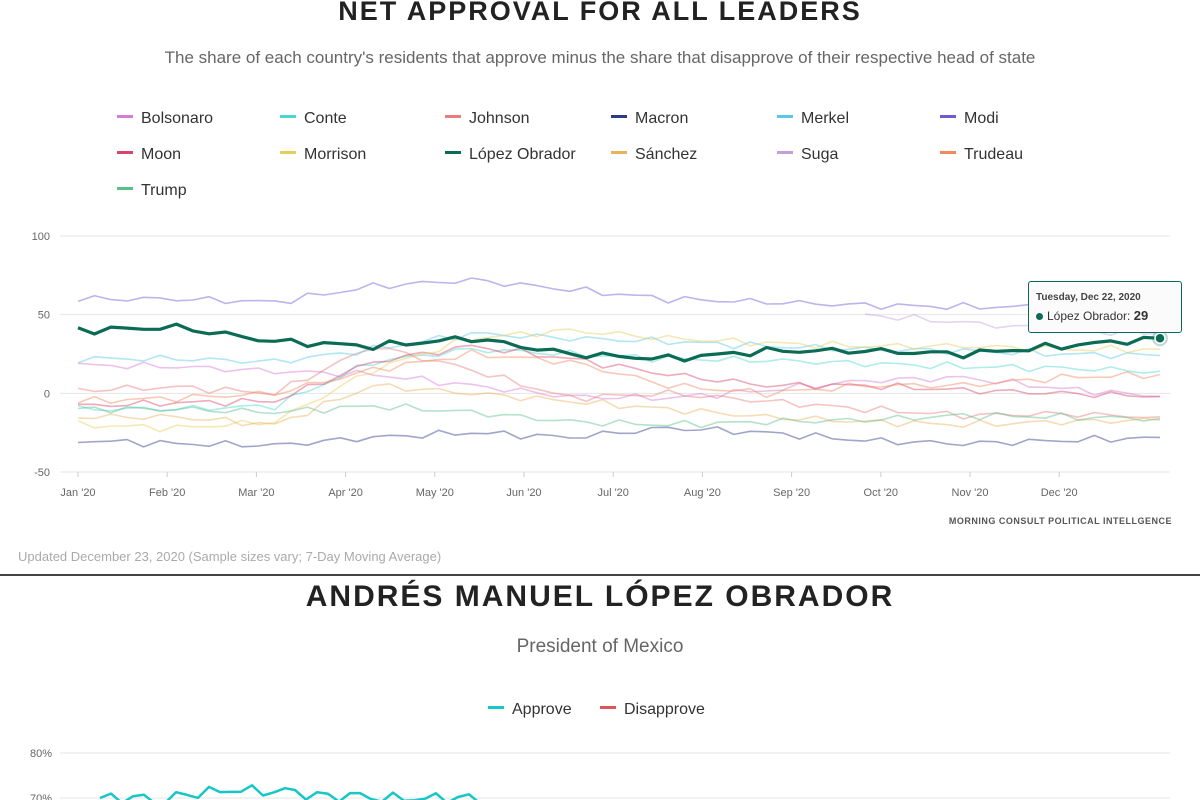 This screenshot has height=800, width=1200. I want to click on disapprove-swatch, so click(608, 708).